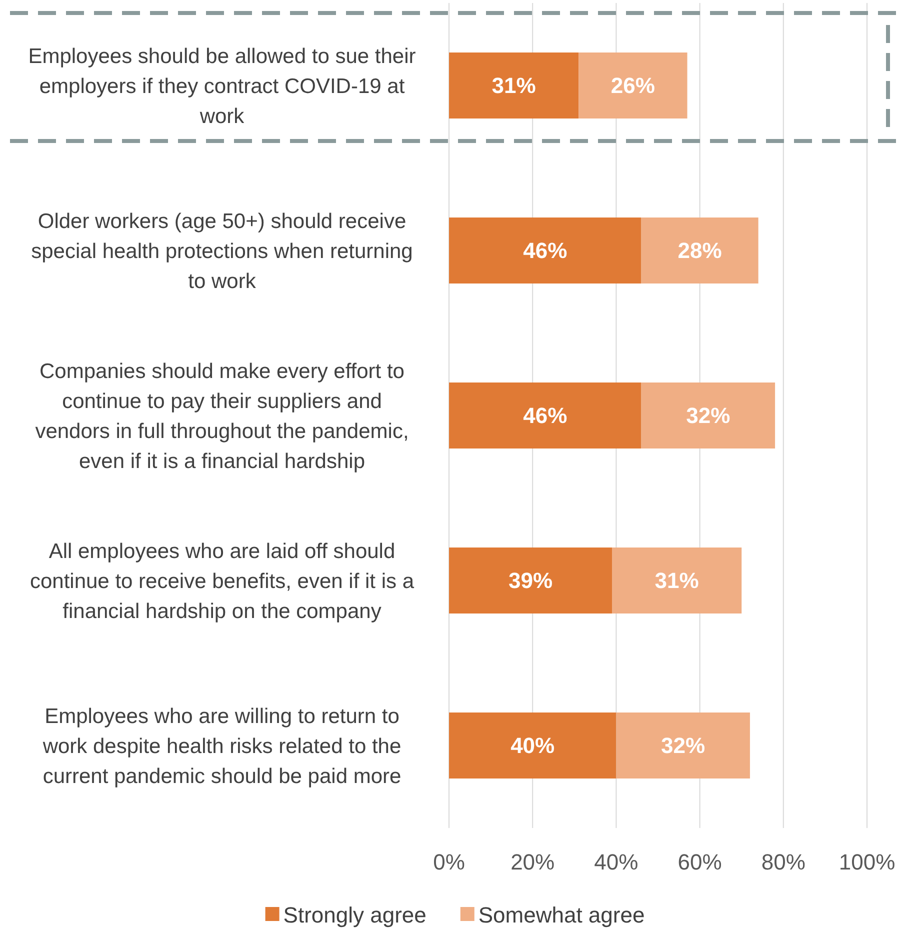 This screenshot has height=929, width=914. I want to click on y-tick-label: Employees who are willing to return to work despite health risks related to the current pandemic should be paid more, so click(222, 746).